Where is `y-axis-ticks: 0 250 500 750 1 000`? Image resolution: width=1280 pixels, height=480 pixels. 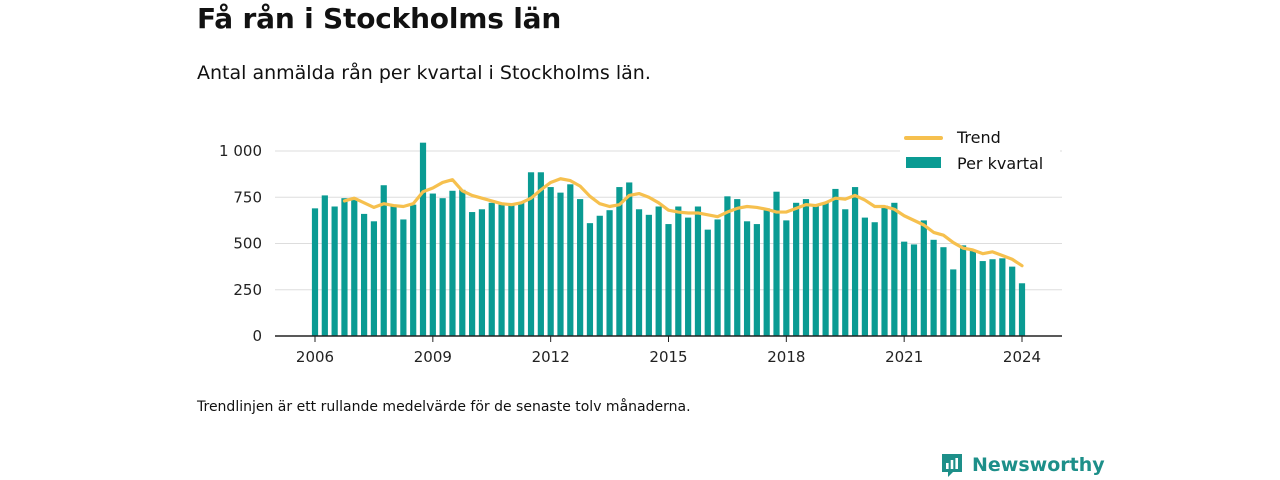 y-axis-ticks: 0 250 500 750 1 000 is located at coordinates (240, 243).